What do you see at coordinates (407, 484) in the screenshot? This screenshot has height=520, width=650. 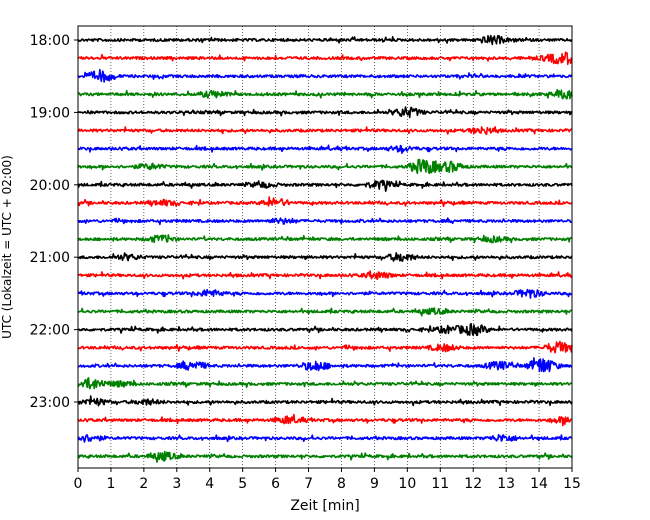 I see `x-tick-label: 10` at bounding box center [407, 484].